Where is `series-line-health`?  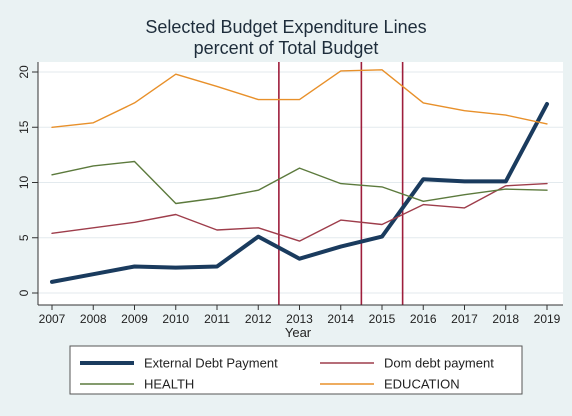
series-line-health is located at coordinates (299, 182).